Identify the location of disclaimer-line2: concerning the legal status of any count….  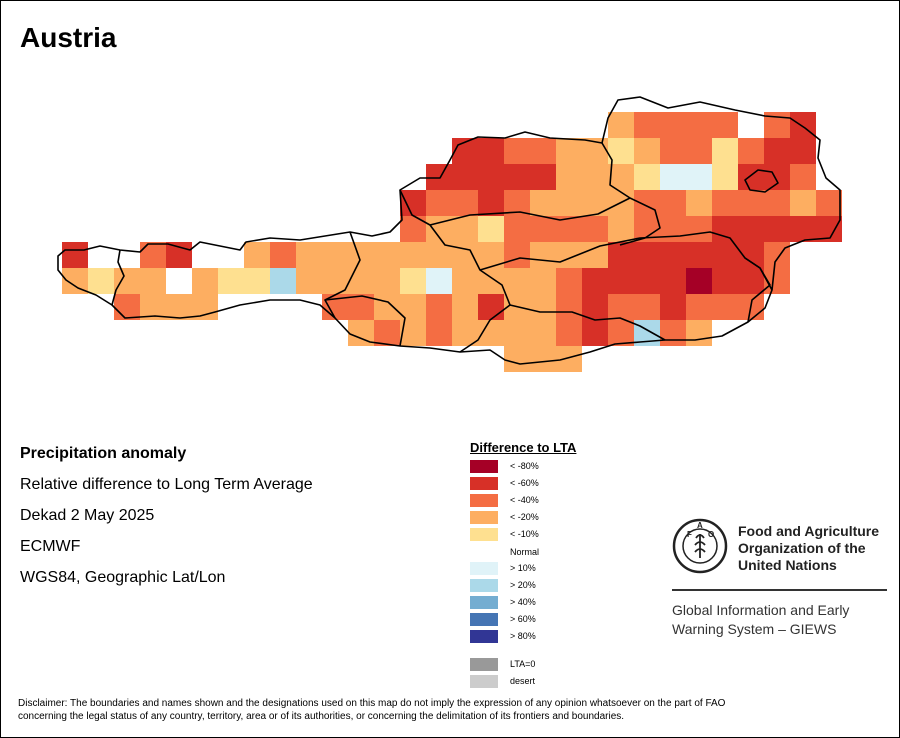
(321, 716).